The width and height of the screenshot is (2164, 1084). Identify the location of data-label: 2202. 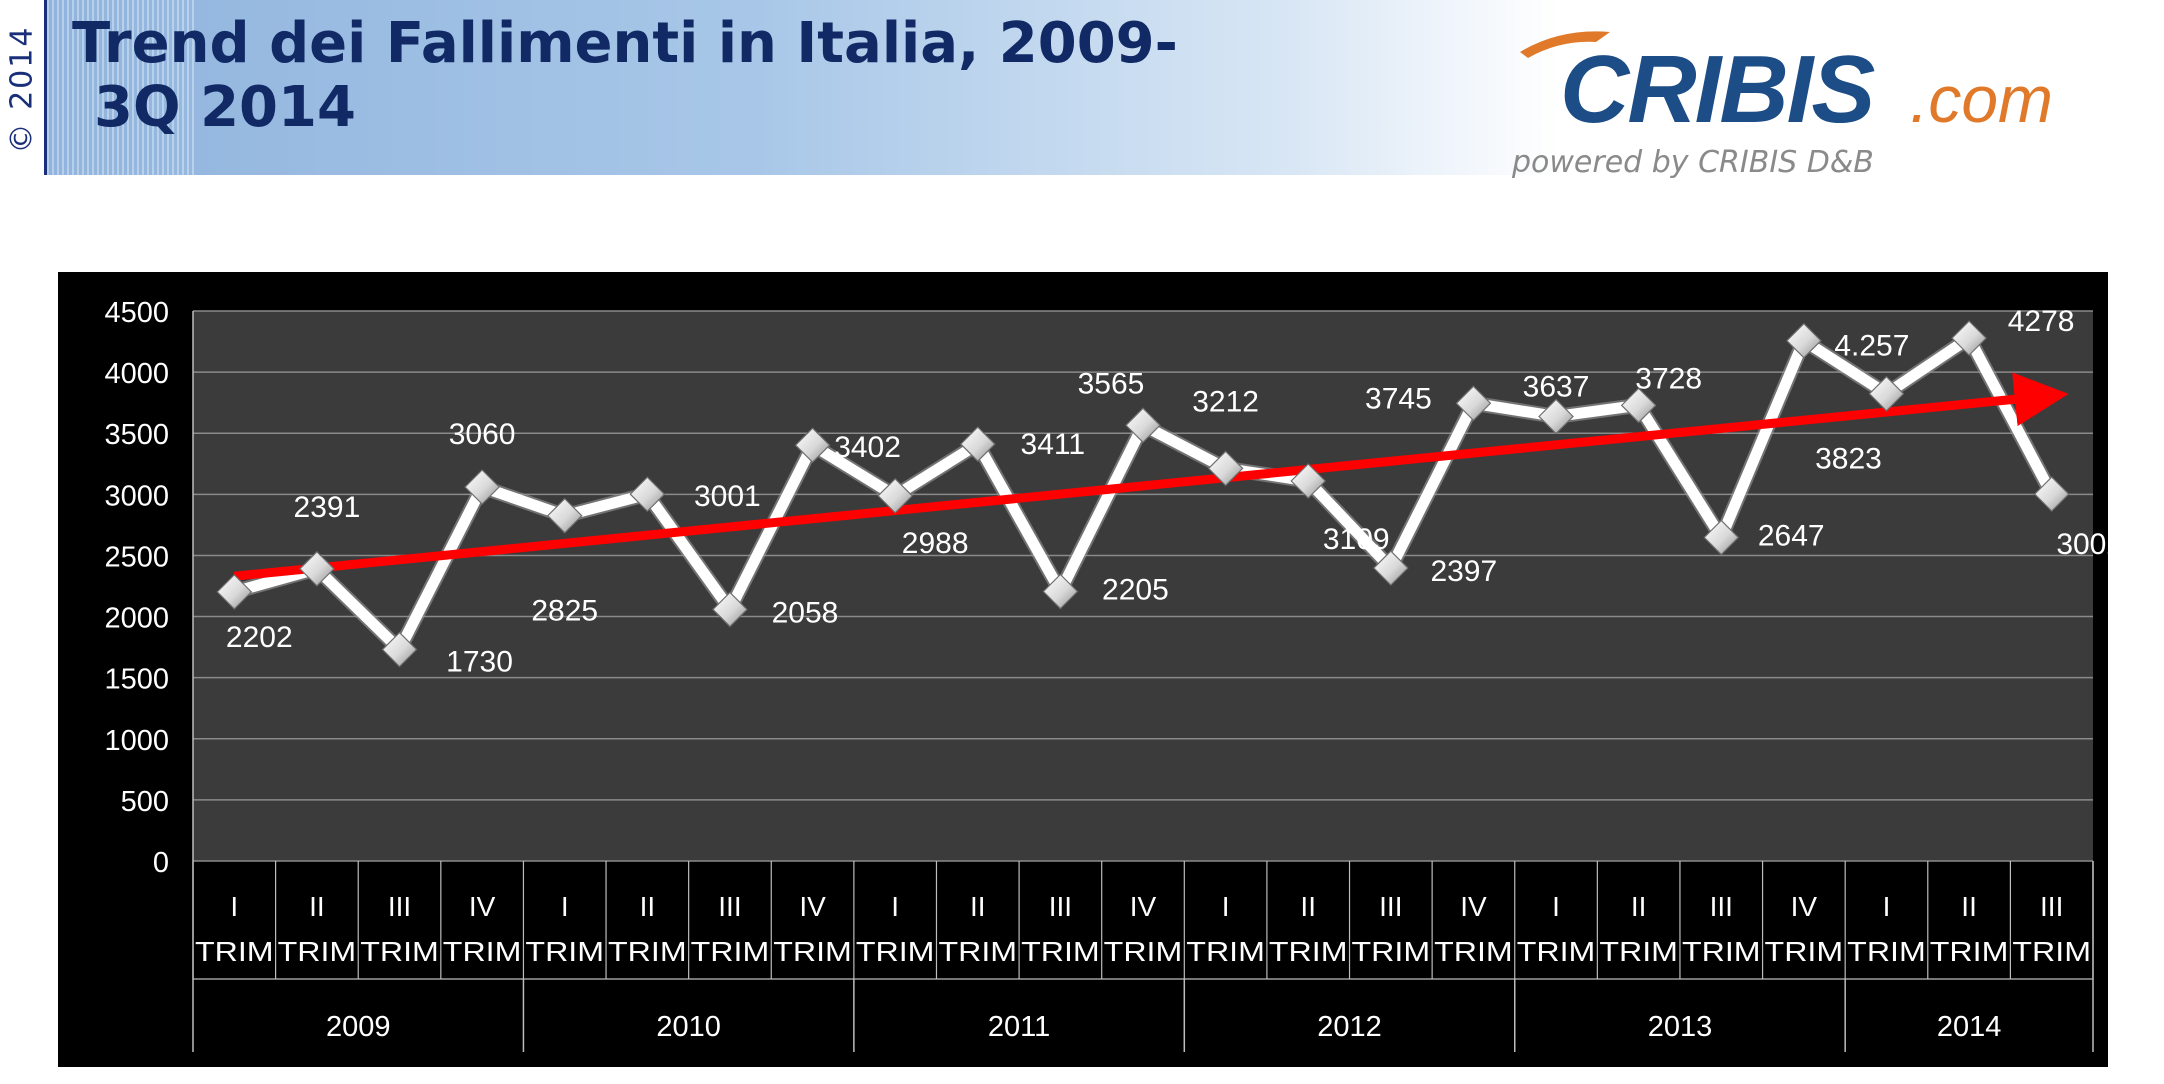
(259, 637).